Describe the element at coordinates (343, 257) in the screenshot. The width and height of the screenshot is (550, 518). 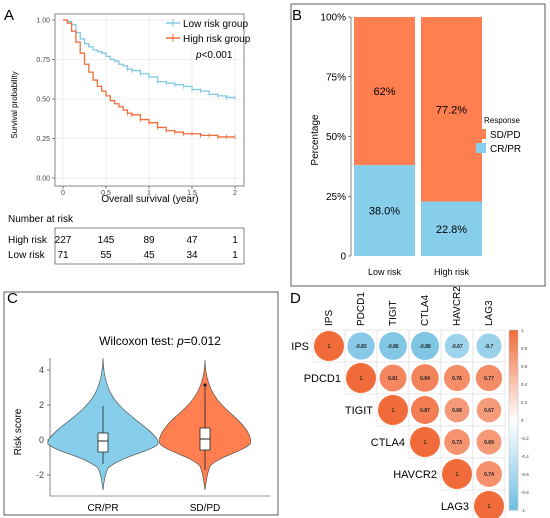
I see `bar-ytick-label: 0` at that location.